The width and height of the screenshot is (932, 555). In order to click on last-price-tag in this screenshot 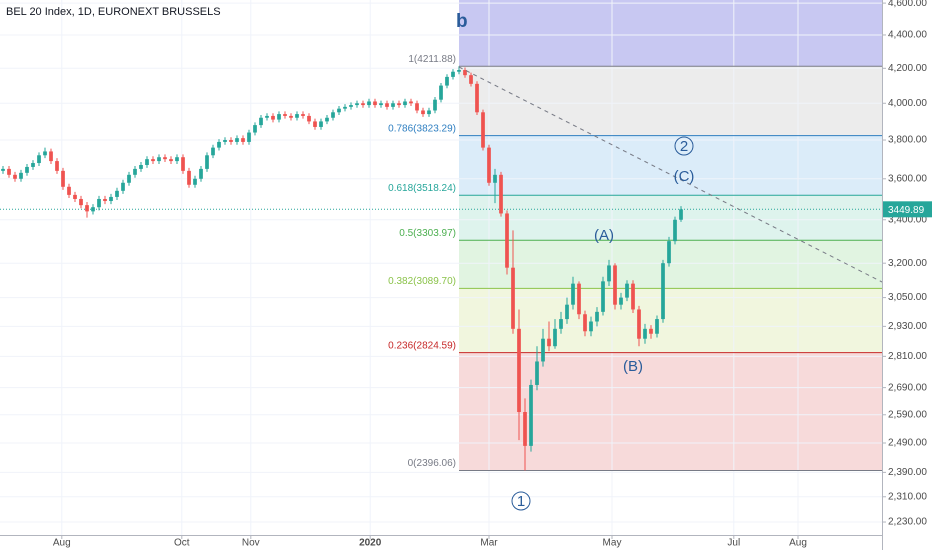, I will do `click(907, 209)`.